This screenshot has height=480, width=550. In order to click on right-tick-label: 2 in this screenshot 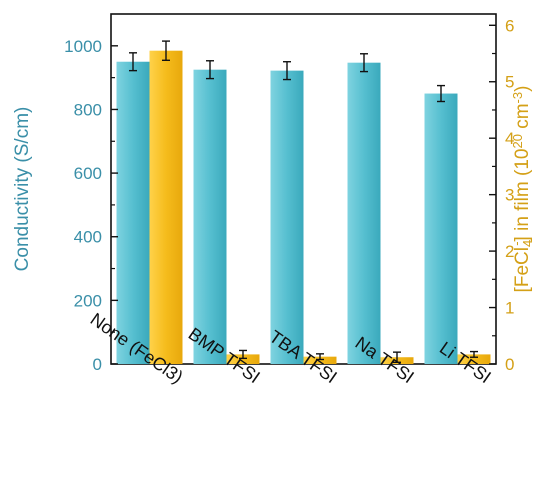, I will do `click(509, 251)`.